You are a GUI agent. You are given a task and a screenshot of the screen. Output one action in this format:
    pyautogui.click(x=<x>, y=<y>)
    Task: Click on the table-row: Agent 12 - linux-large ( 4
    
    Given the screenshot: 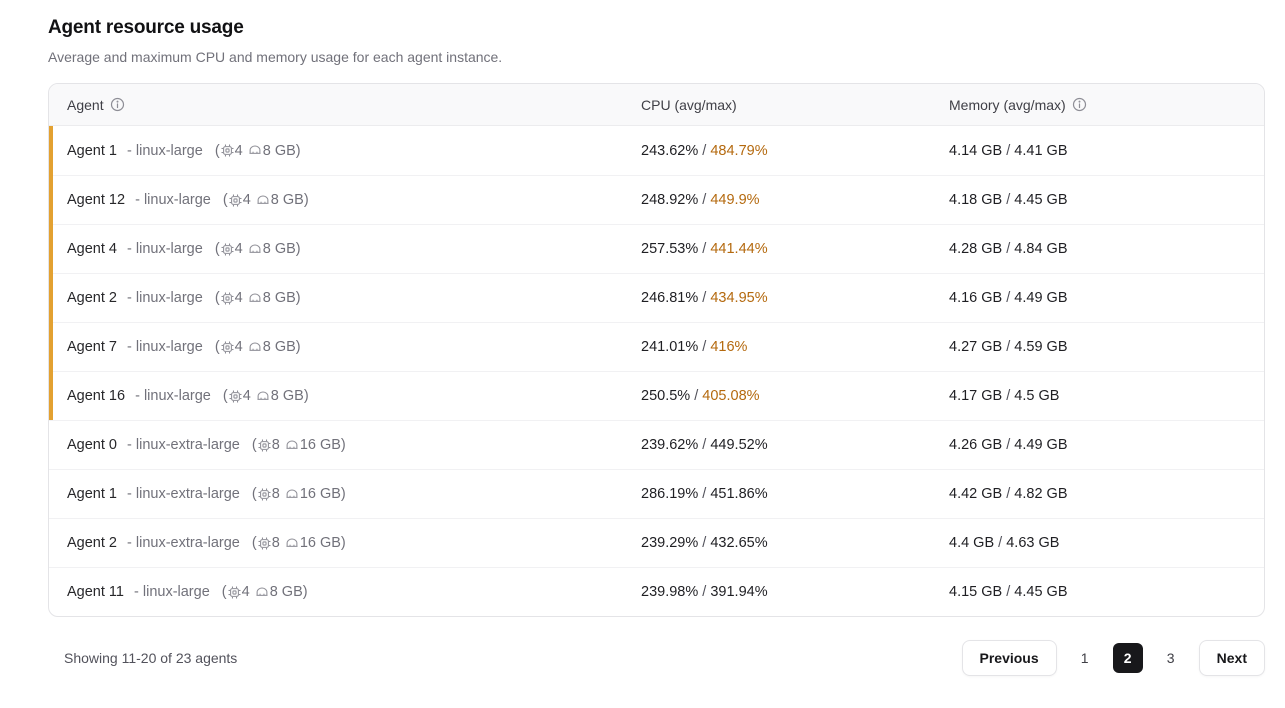 What is the action you would take?
    pyautogui.click(x=656, y=199)
    